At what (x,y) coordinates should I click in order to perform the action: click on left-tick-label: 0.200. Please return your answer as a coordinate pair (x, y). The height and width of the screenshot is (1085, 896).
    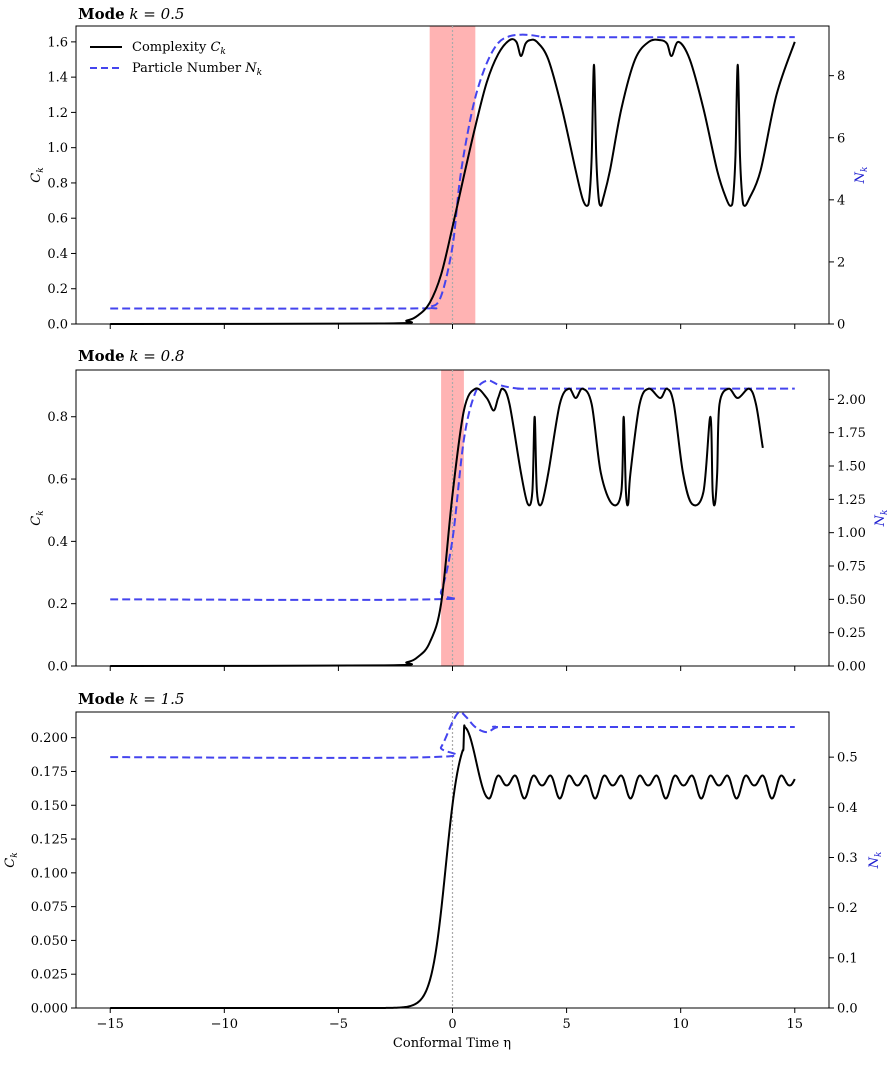
    Looking at the image, I should click on (49, 738).